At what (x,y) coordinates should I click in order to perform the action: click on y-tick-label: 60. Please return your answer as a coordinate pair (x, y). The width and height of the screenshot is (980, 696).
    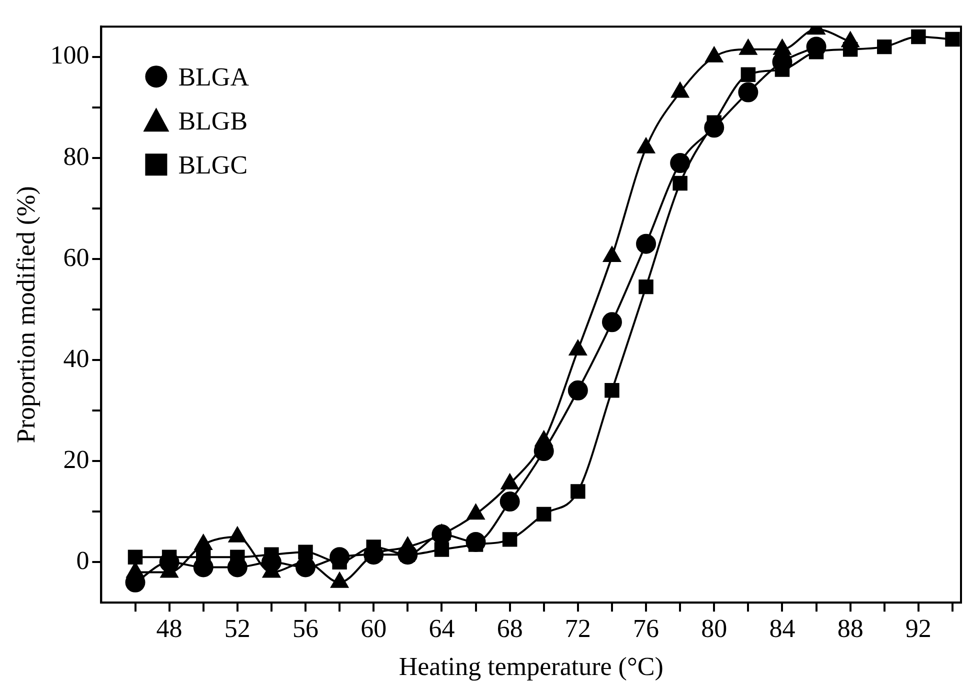
    Looking at the image, I should click on (76, 257).